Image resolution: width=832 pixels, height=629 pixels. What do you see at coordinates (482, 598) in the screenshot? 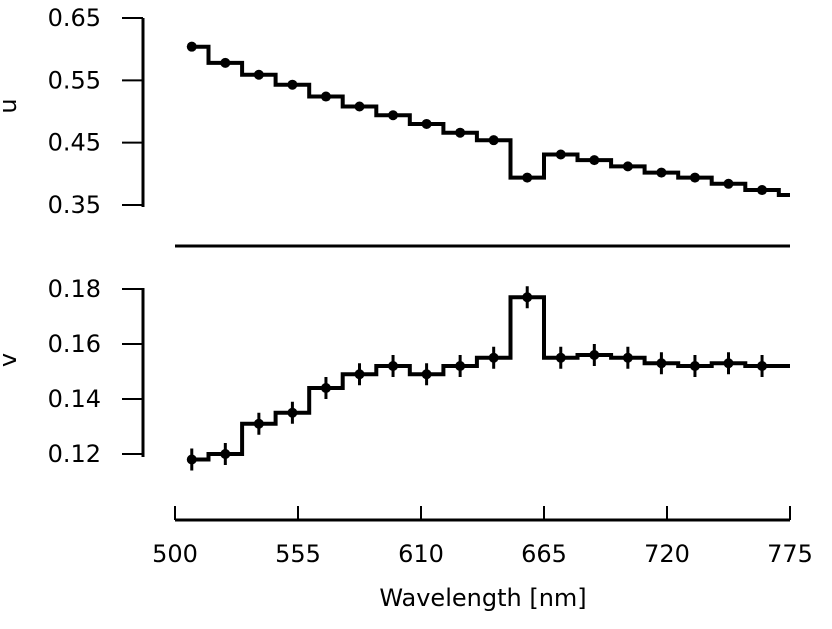
I see `x-axis-label: Wavelength [nm]` at bounding box center [482, 598].